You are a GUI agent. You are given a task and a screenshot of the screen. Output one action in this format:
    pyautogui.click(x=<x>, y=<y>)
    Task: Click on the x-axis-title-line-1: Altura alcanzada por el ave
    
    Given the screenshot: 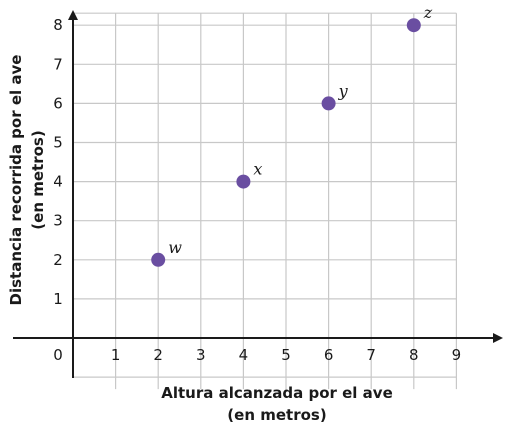 What is the action you would take?
    pyautogui.click(x=277, y=393)
    